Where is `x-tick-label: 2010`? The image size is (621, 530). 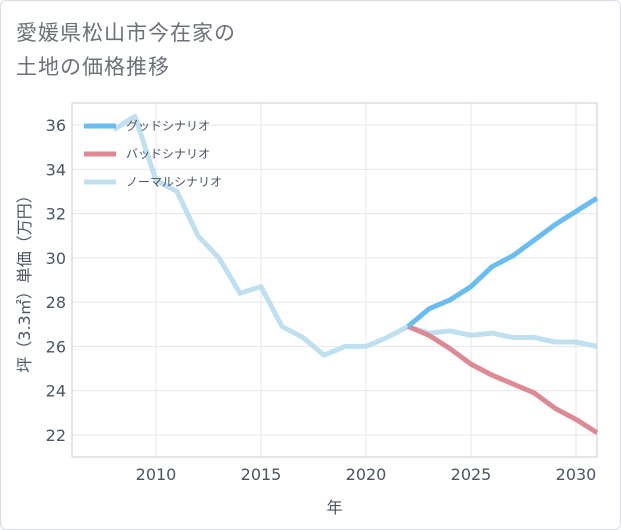
x-tick-label: 2010 is located at coordinates (156, 474).